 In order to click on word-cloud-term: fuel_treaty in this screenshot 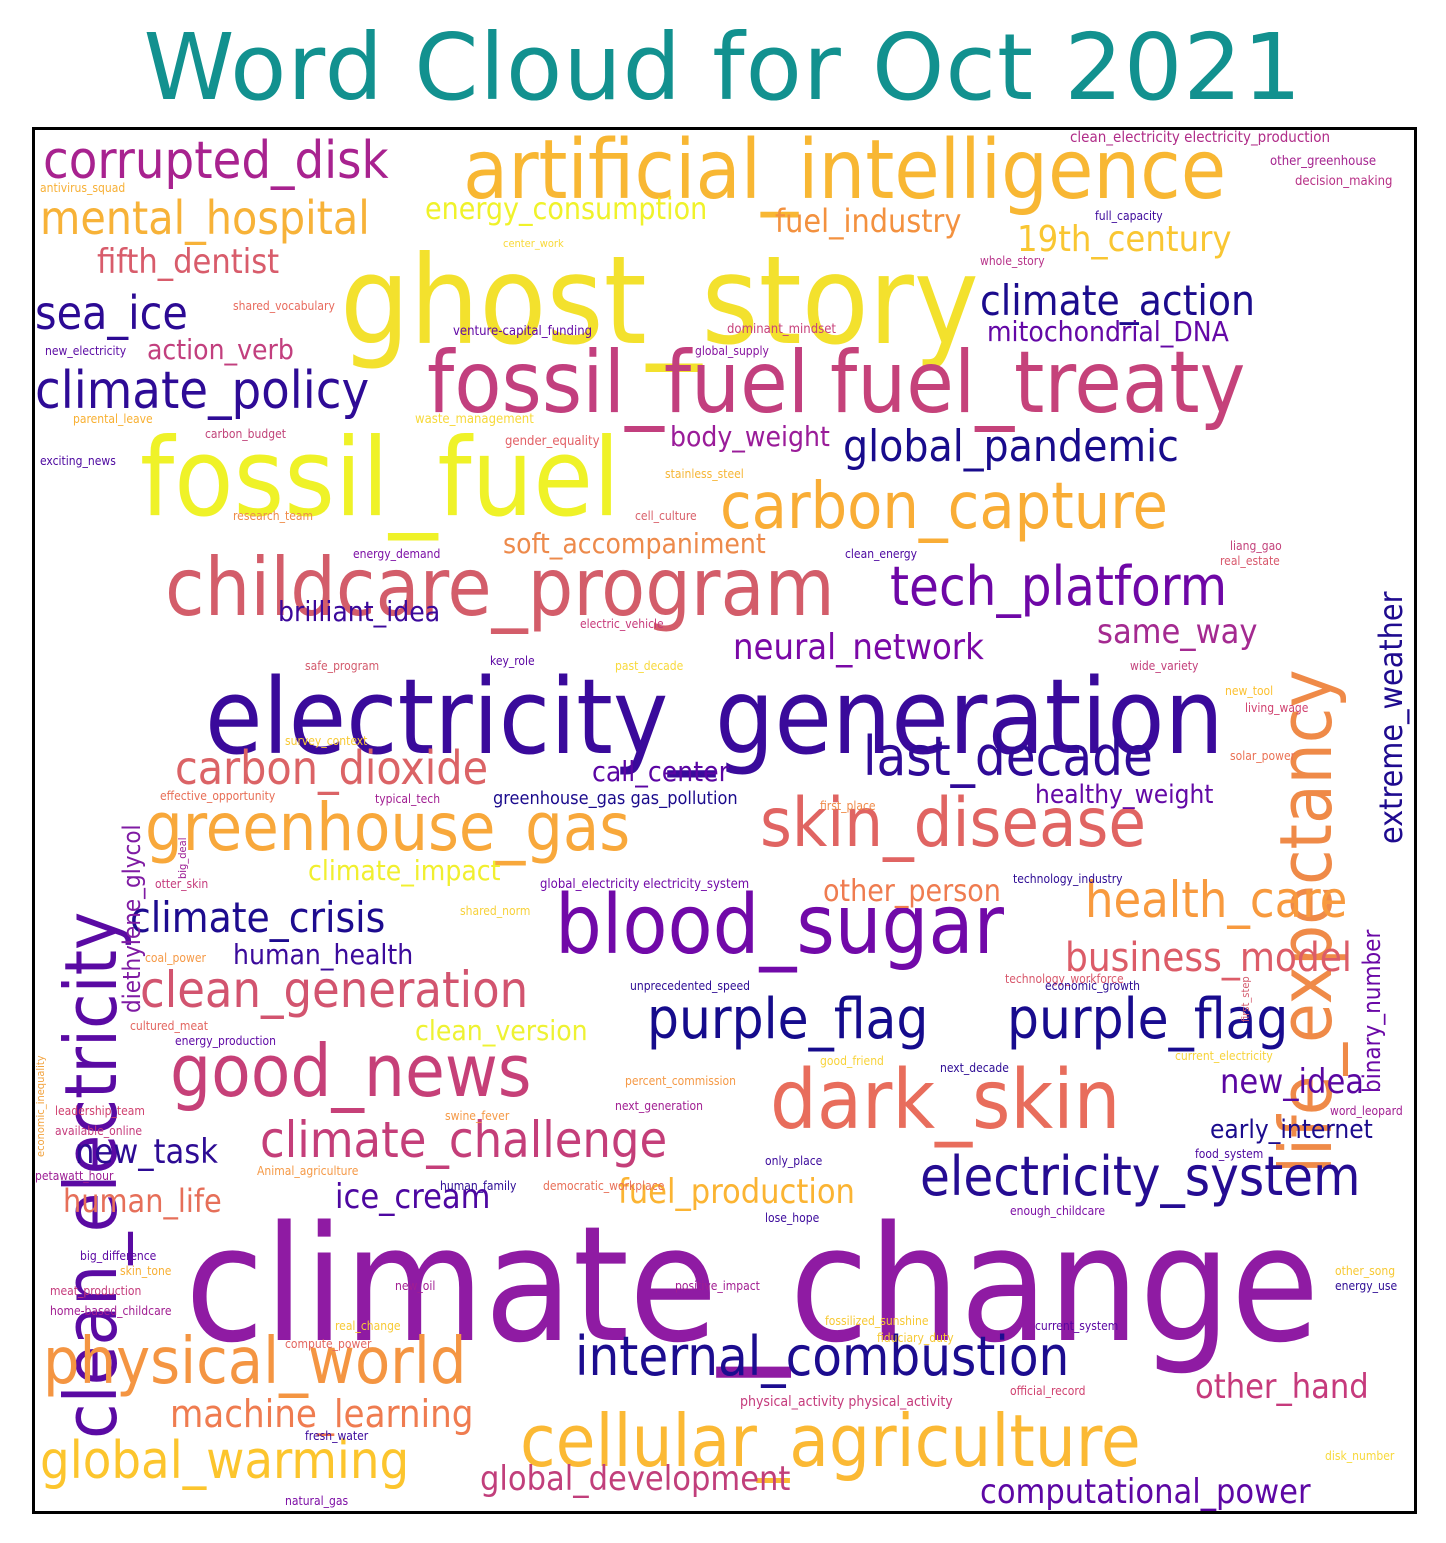, I will do `click(1038, 383)`.